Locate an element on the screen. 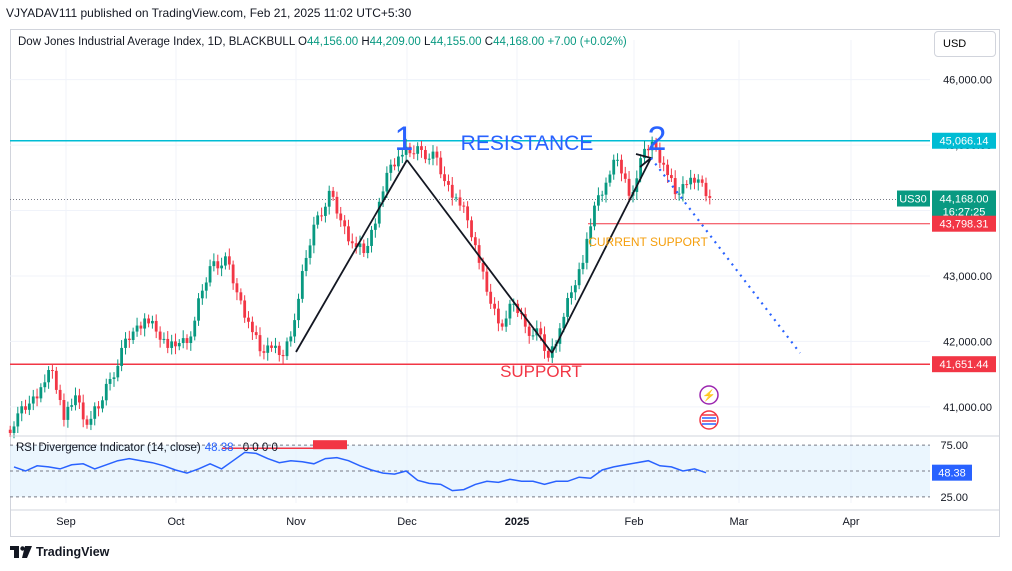 This screenshot has height=571, width=1012. rsi-label: RSI Divergence Indicator (14, close) is located at coordinates (108, 448).